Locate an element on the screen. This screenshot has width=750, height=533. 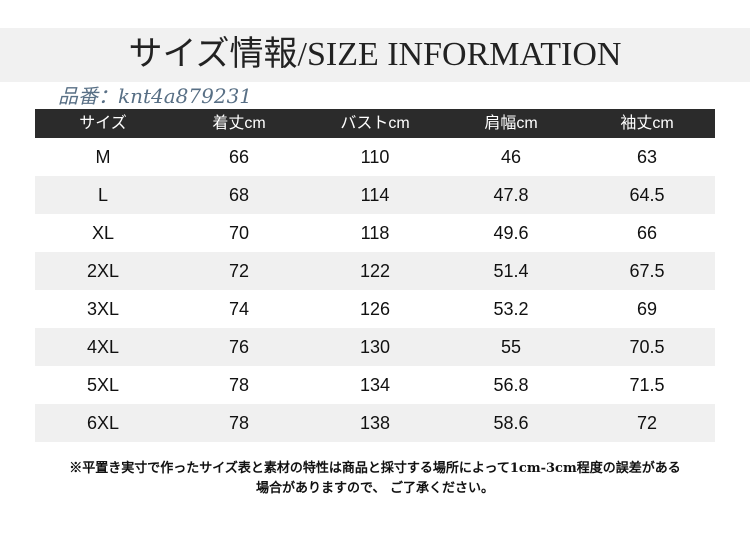
table-cell: 134 is located at coordinates (375, 385).